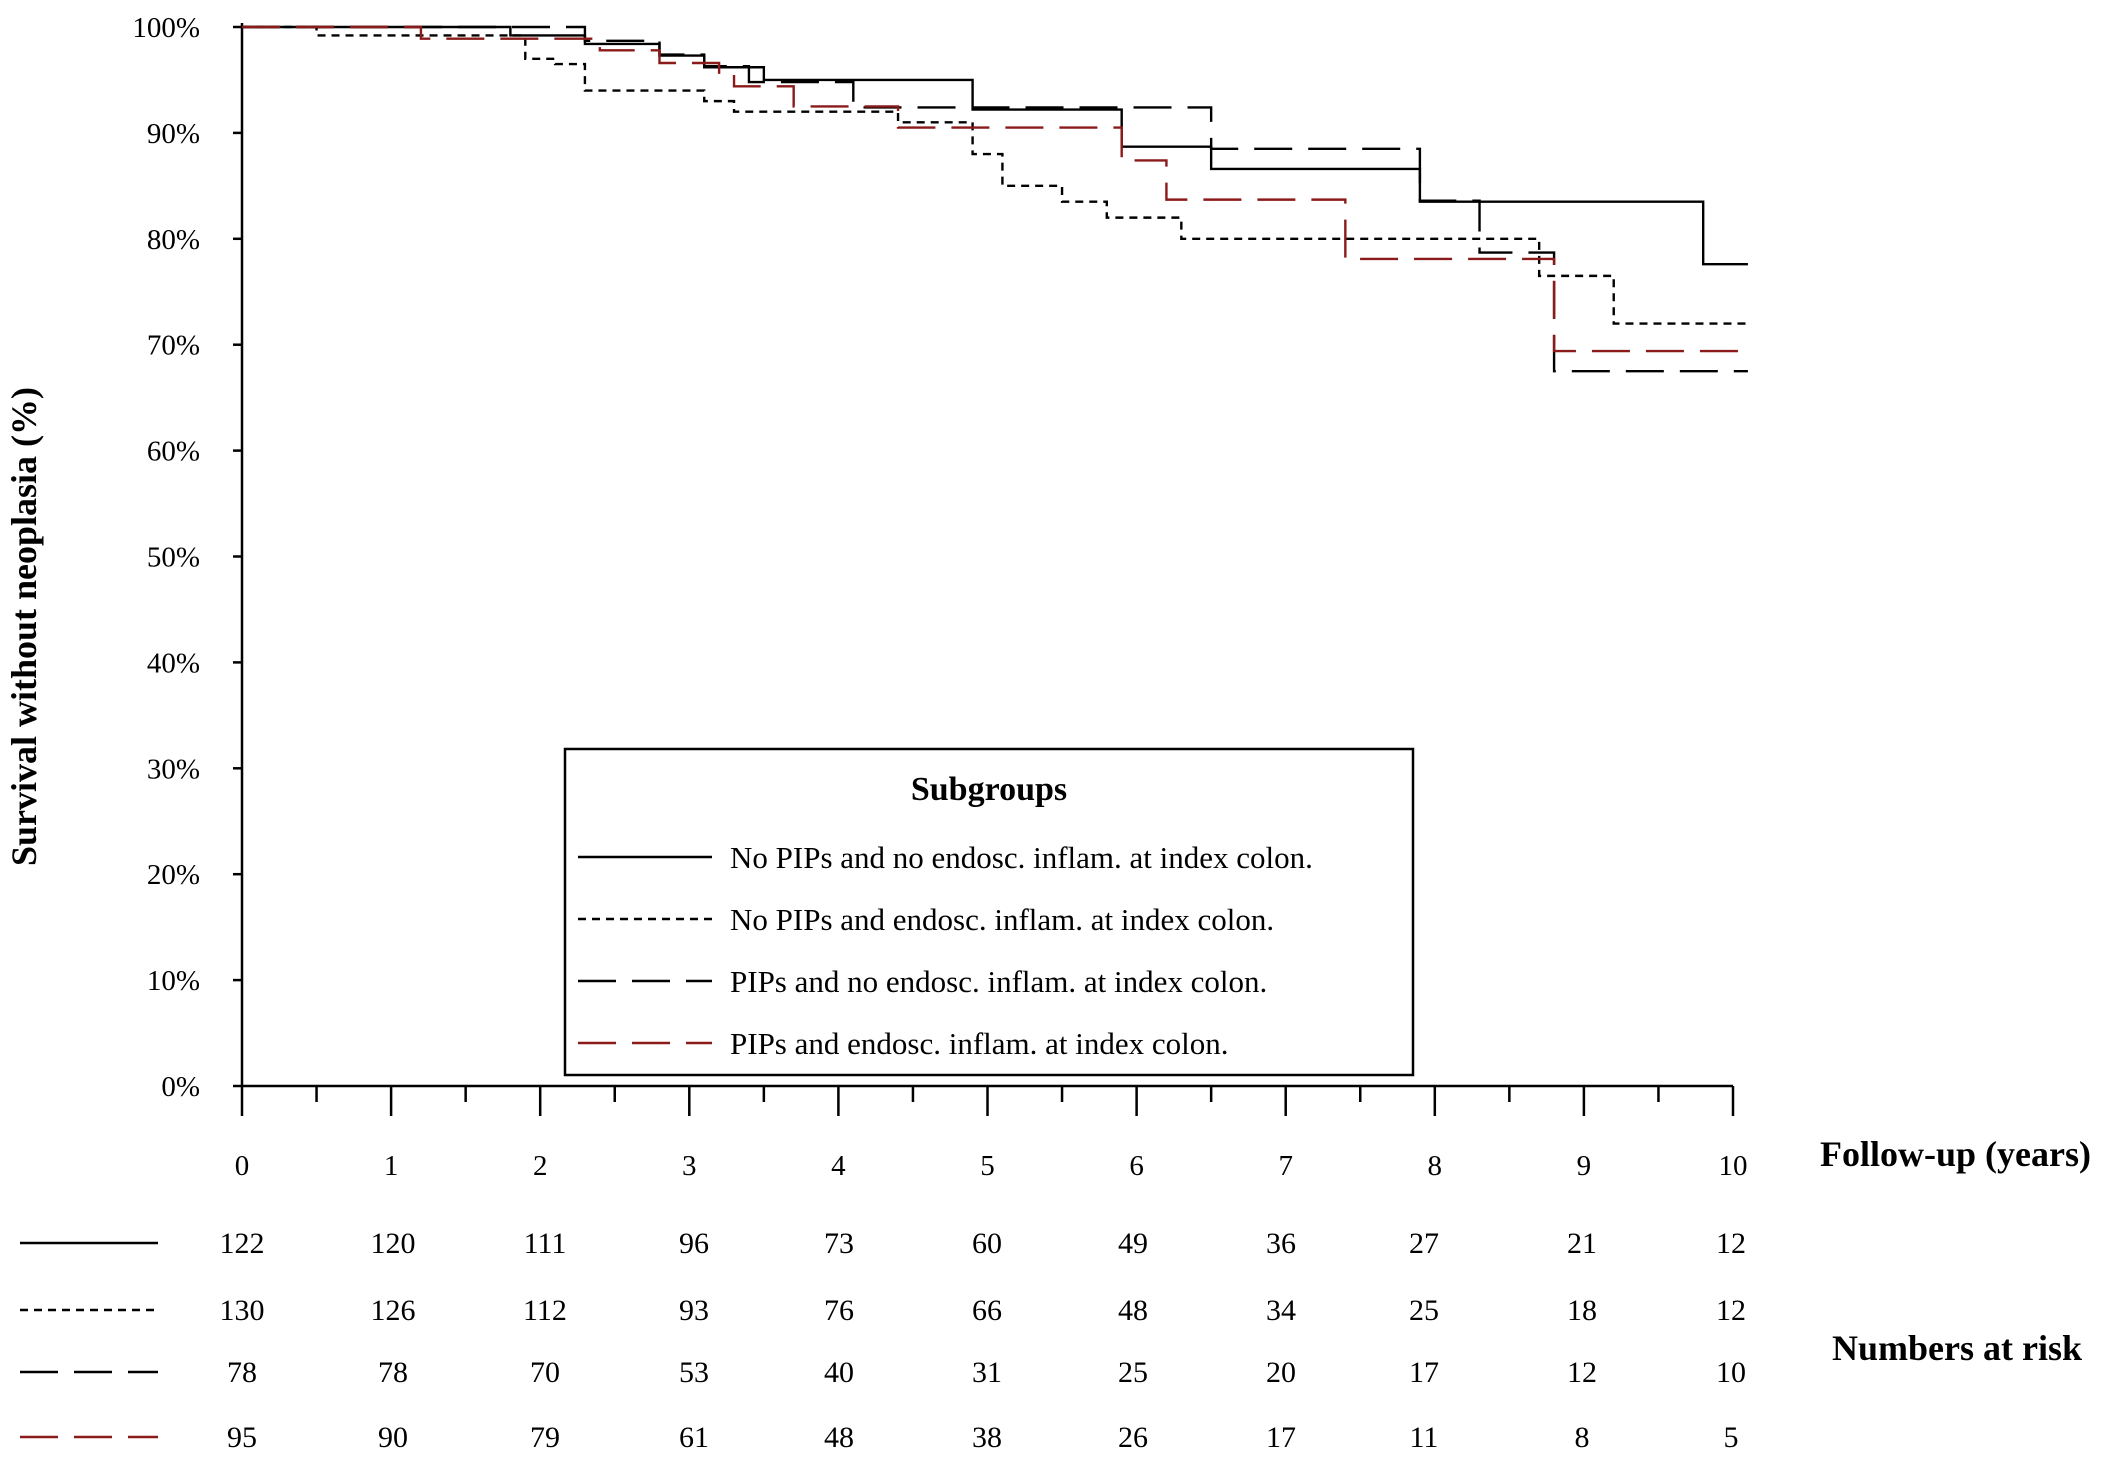 The height and width of the screenshot is (1469, 2128). I want to click on risk-count: 31, so click(987, 1372).